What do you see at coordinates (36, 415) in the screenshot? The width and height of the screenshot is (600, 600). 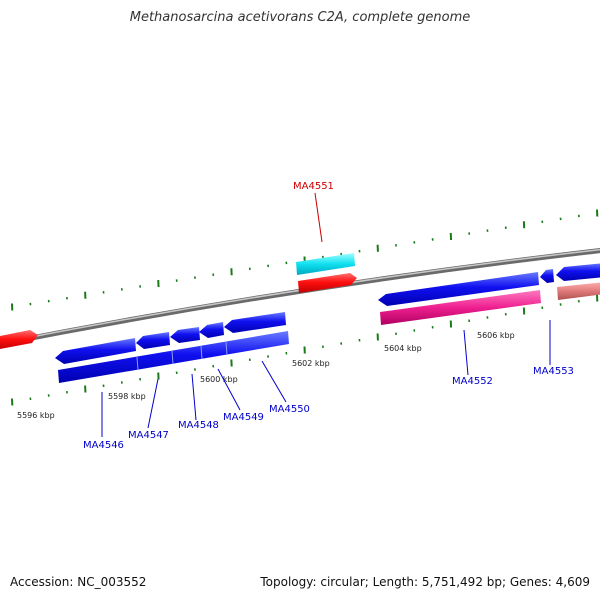 I see `scale-label-5596: 5596 kbp` at bounding box center [36, 415].